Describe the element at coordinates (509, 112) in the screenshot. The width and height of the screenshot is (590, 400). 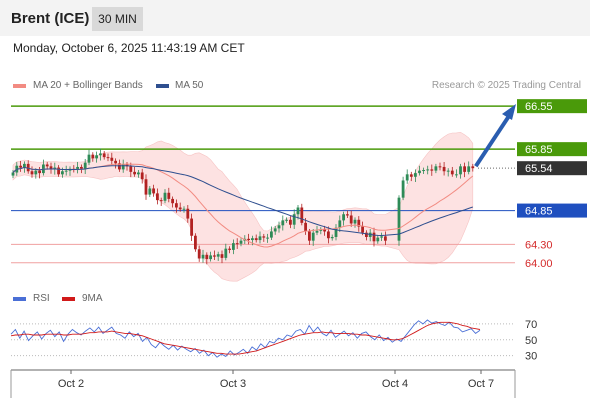
I see `forecast-arrow-head` at that location.